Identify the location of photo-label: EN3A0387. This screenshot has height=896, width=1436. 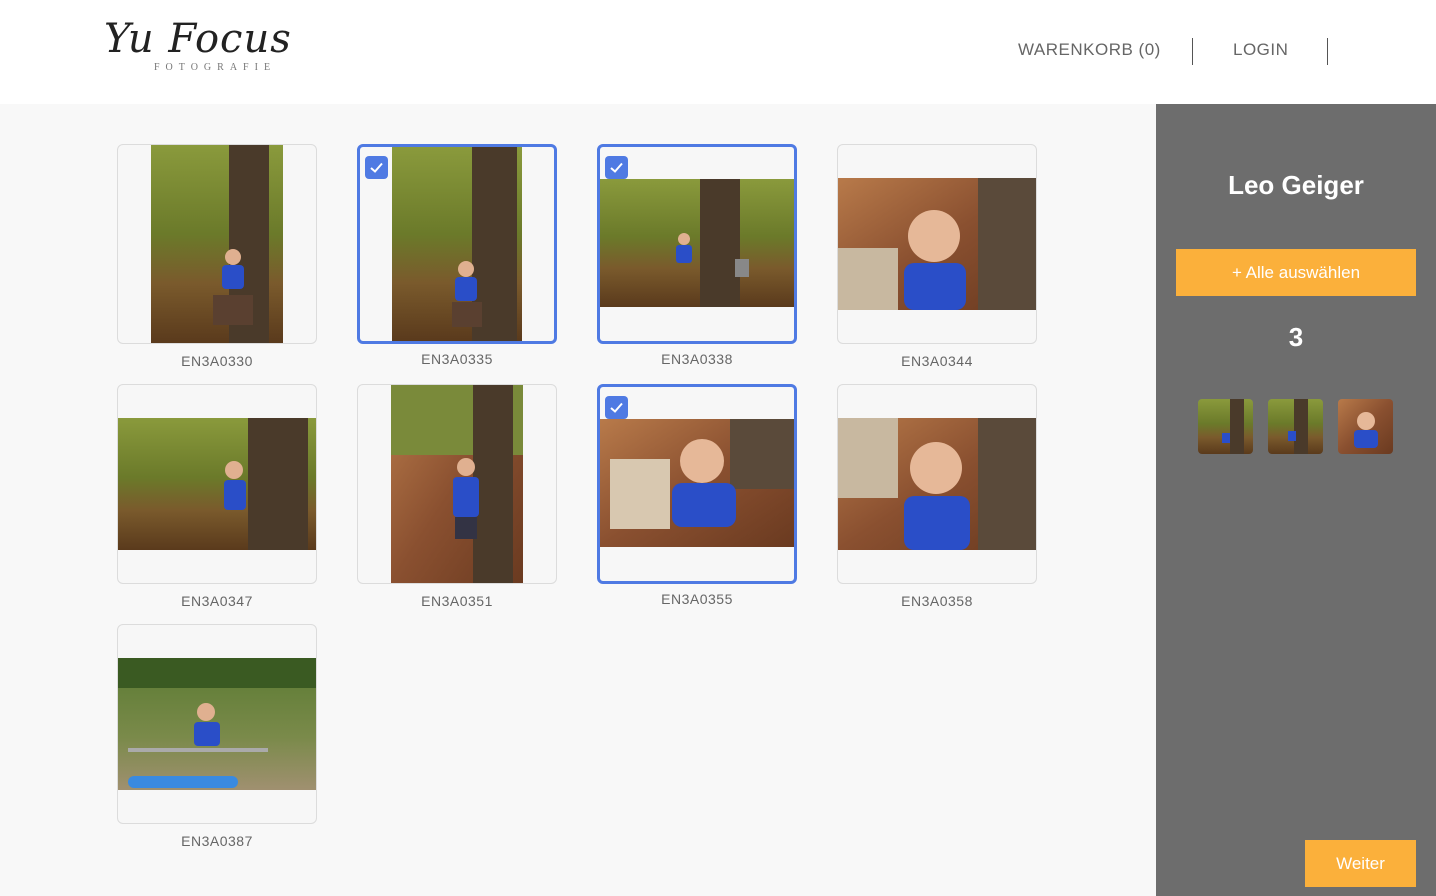
(217, 841).